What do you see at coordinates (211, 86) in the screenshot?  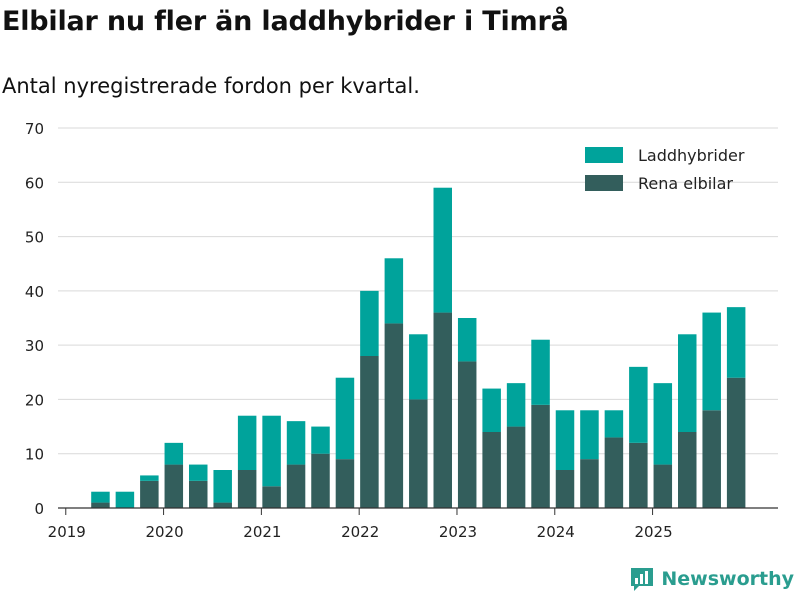 I see `chart-subtitle: Antal nyregistrerade fordon per kvartal.` at bounding box center [211, 86].